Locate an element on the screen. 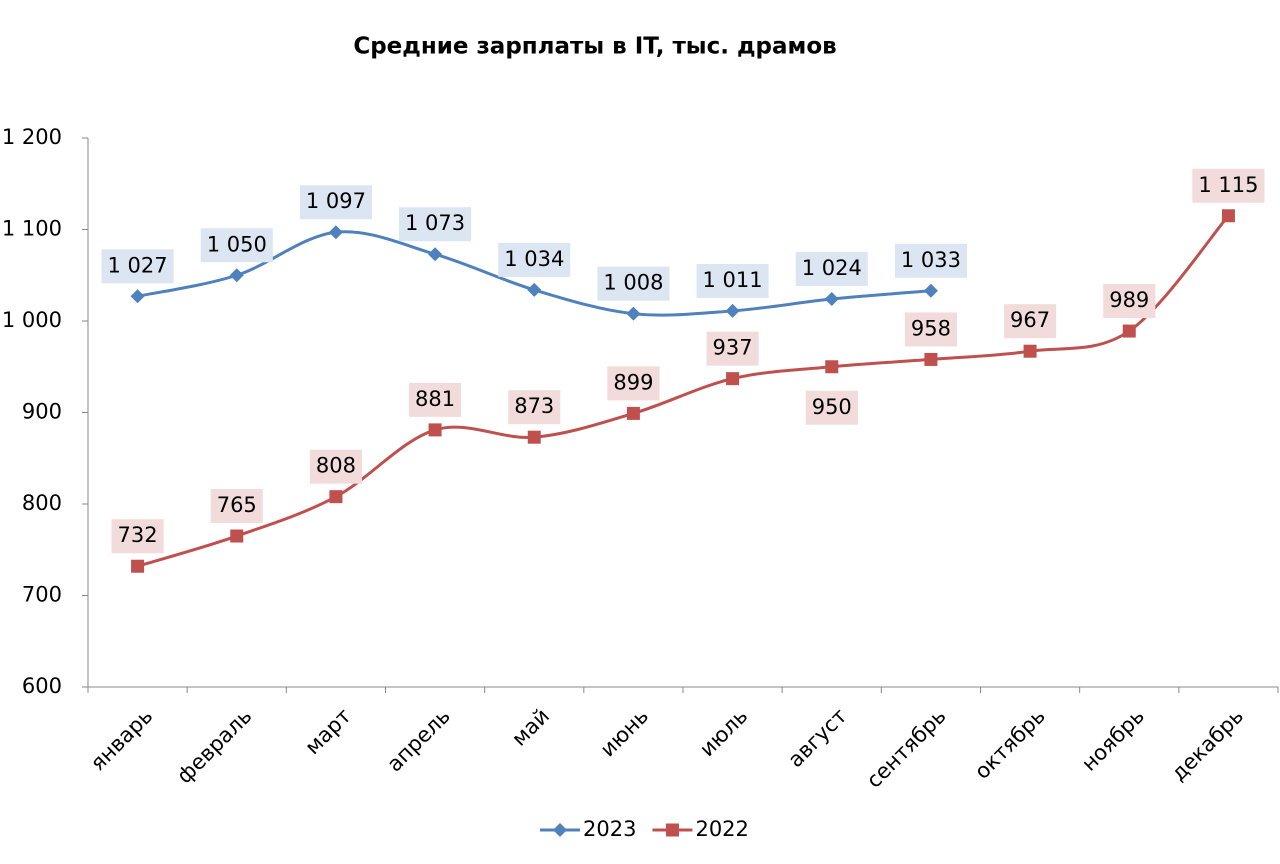 This screenshot has width=1280, height=864. data-label-text: 1 024 is located at coordinates (832, 268).